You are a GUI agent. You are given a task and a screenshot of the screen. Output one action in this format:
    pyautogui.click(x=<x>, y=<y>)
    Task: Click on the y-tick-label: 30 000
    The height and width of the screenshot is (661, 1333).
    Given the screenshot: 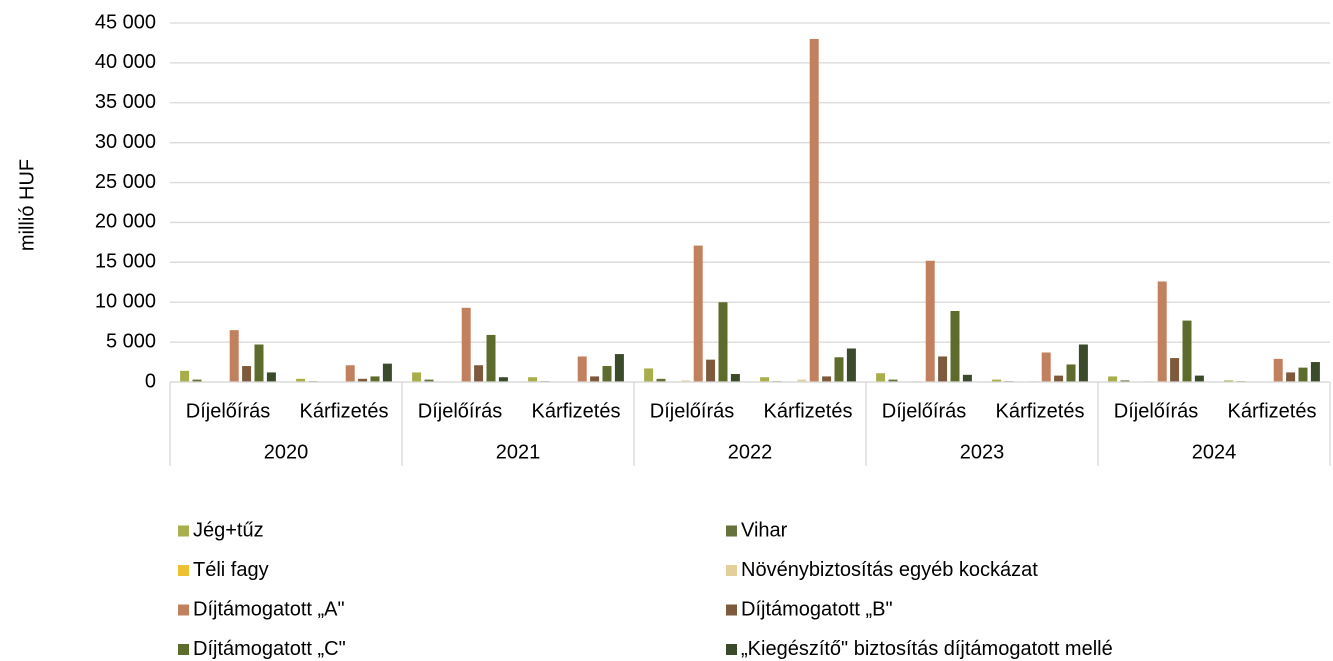 What is the action you would take?
    pyautogui.click(x=125, y=142)
    